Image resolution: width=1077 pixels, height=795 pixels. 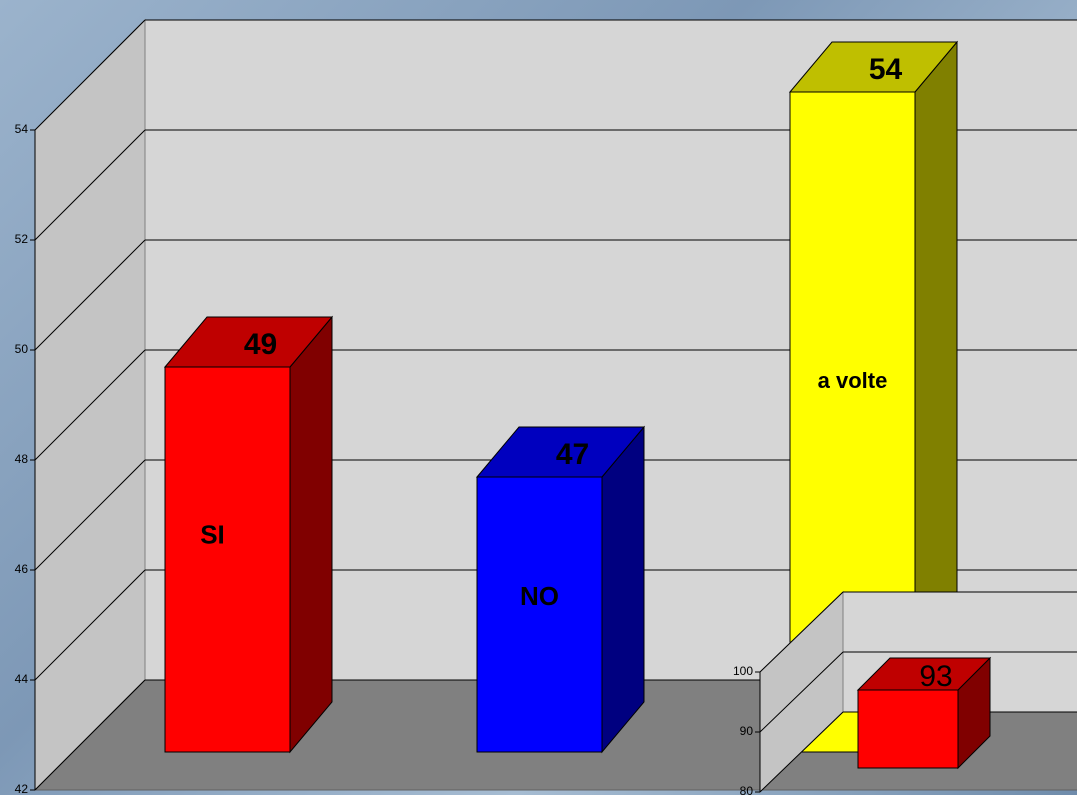 I want to click on y-tick-label: 50, so click(x=22, y=349).